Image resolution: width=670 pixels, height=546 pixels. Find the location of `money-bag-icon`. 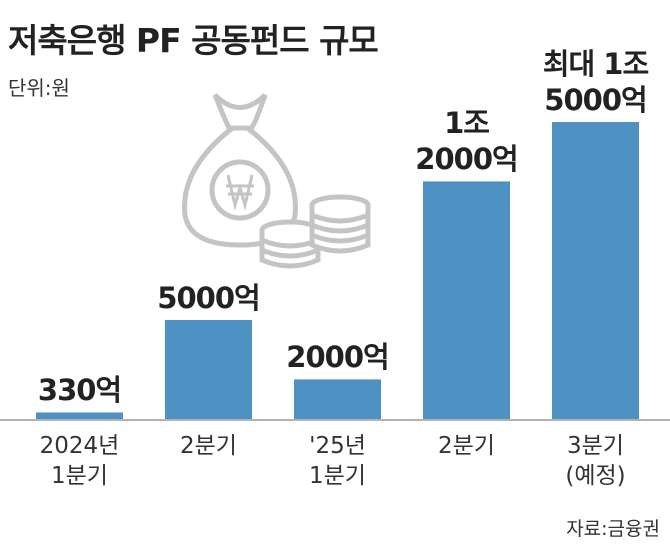

money-bag-icon is located at coordinates (276, 181).